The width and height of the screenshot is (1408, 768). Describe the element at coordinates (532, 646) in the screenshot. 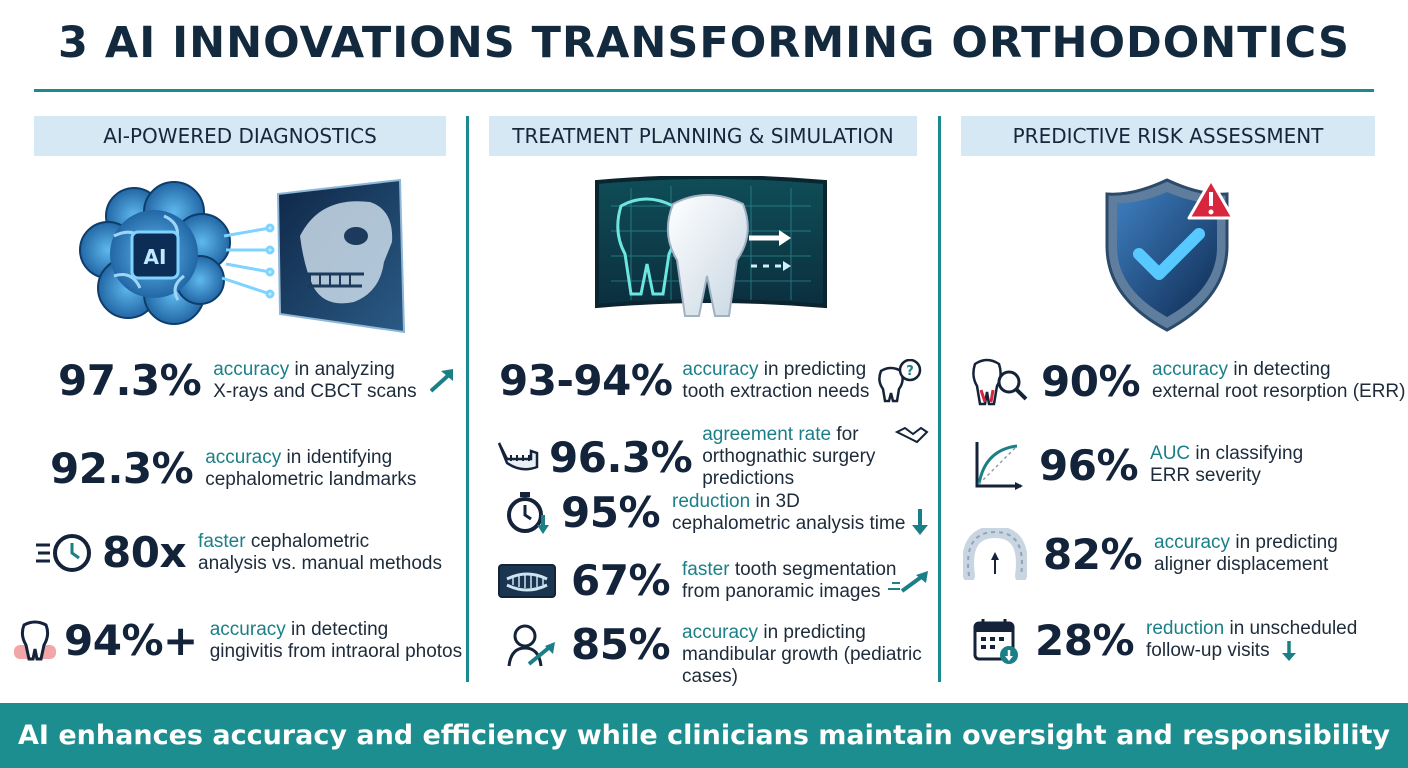

I see `child-growth-icon` at that location.